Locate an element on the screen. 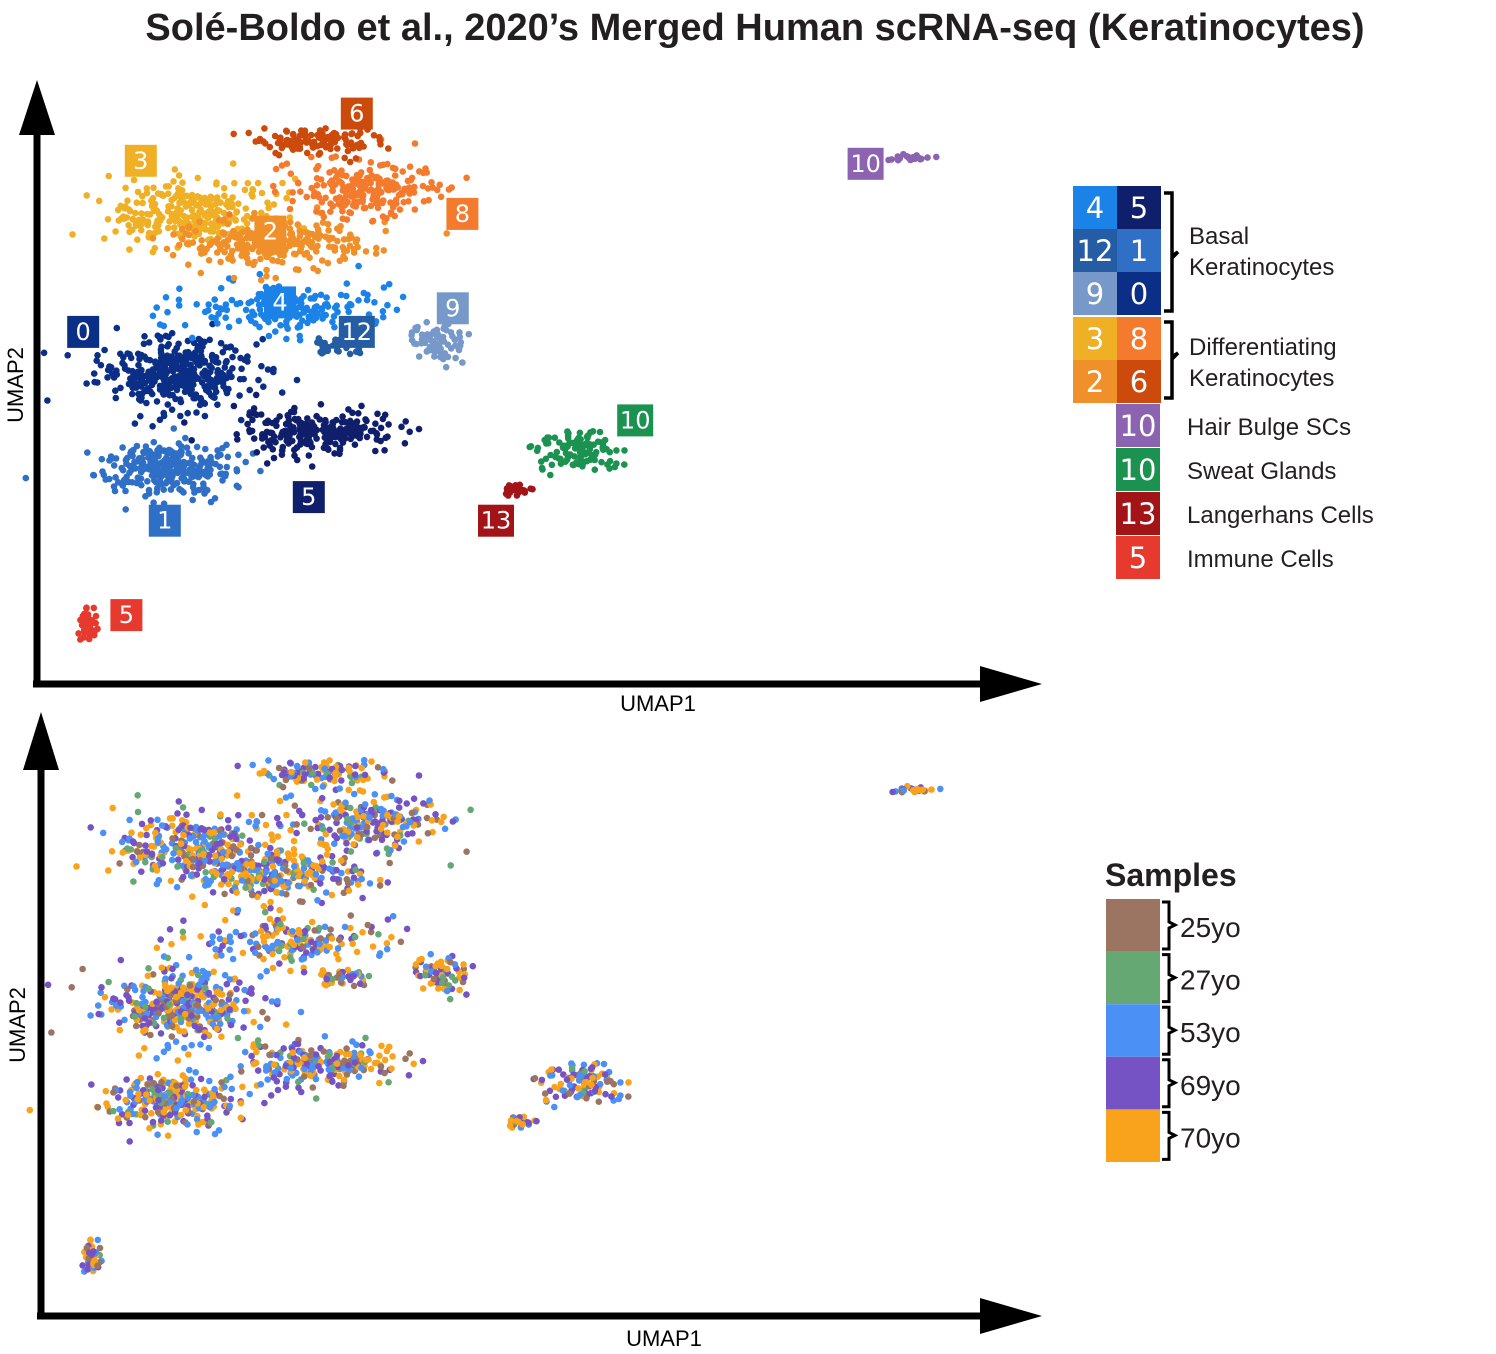  cluster-badge-1: 1 is located at coordinates (164, 520).